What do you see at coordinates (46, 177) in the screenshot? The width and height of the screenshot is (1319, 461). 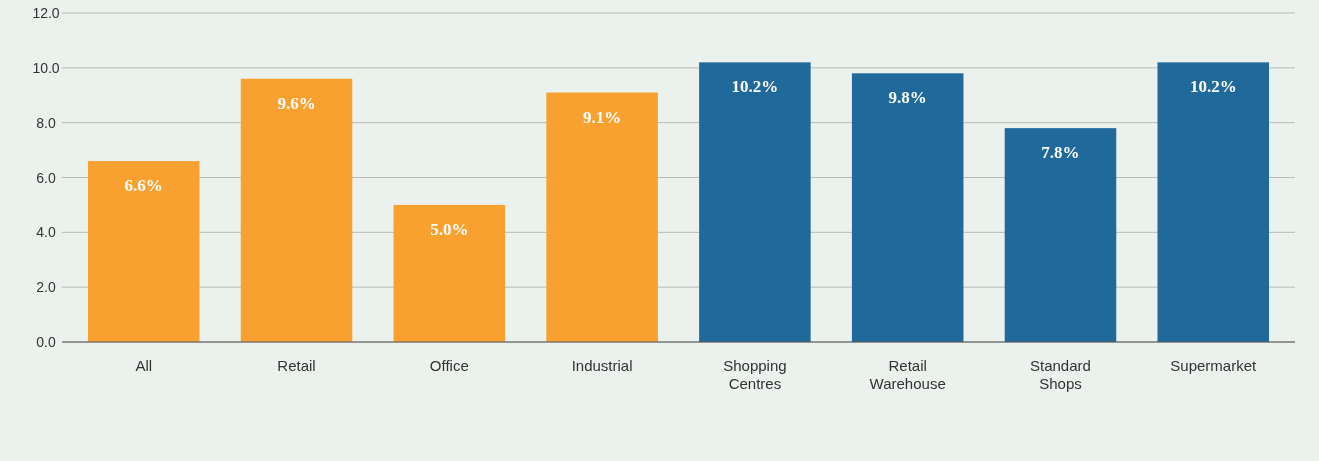 I see `y-tick-label: 6.0` at bounding box center [46, 177].